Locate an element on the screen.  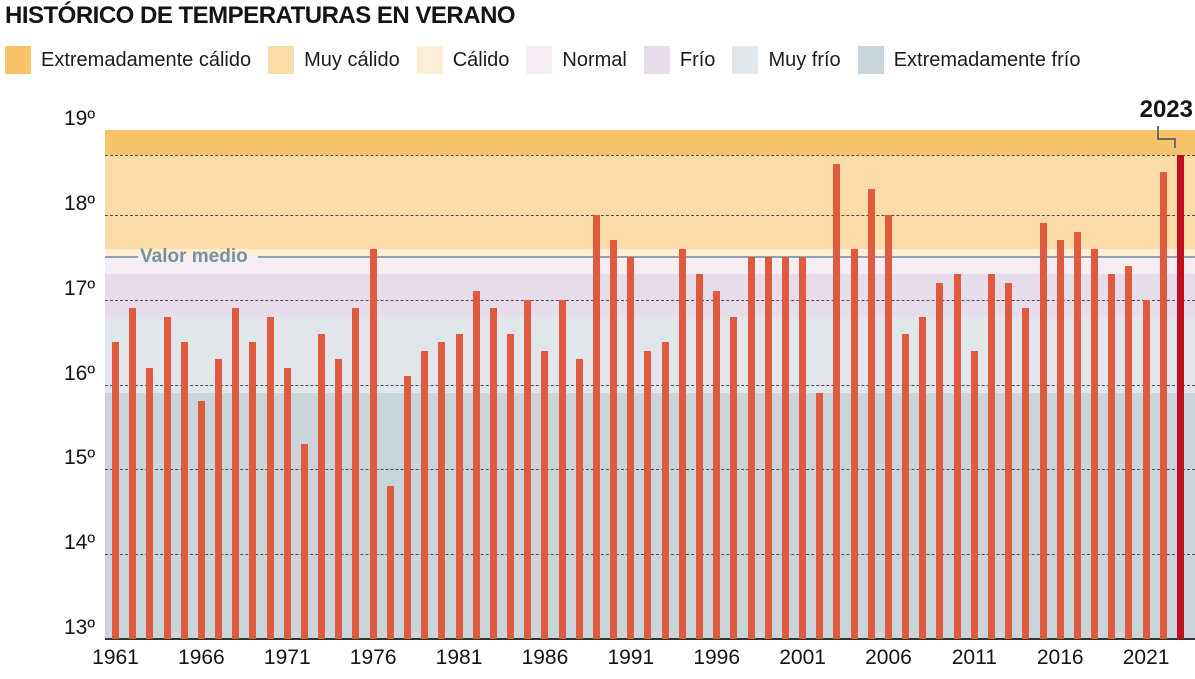
legend-item-calido: Cálido is located at coordinates (463, 60).